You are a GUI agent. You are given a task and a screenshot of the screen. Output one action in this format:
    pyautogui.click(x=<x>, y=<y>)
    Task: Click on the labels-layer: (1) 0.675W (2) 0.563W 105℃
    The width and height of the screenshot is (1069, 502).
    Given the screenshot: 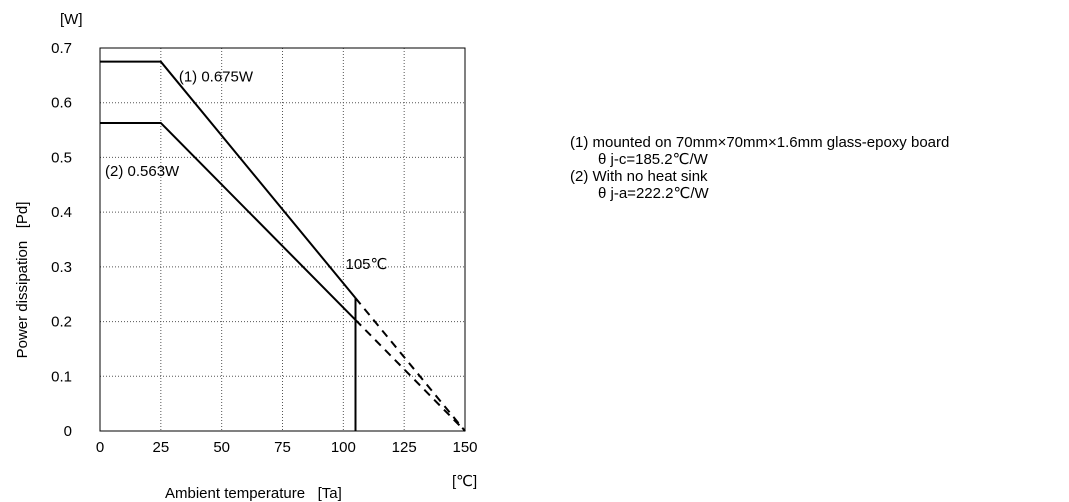 What is the action you would take?
    pyautogui.click(x=246, y=171)
    